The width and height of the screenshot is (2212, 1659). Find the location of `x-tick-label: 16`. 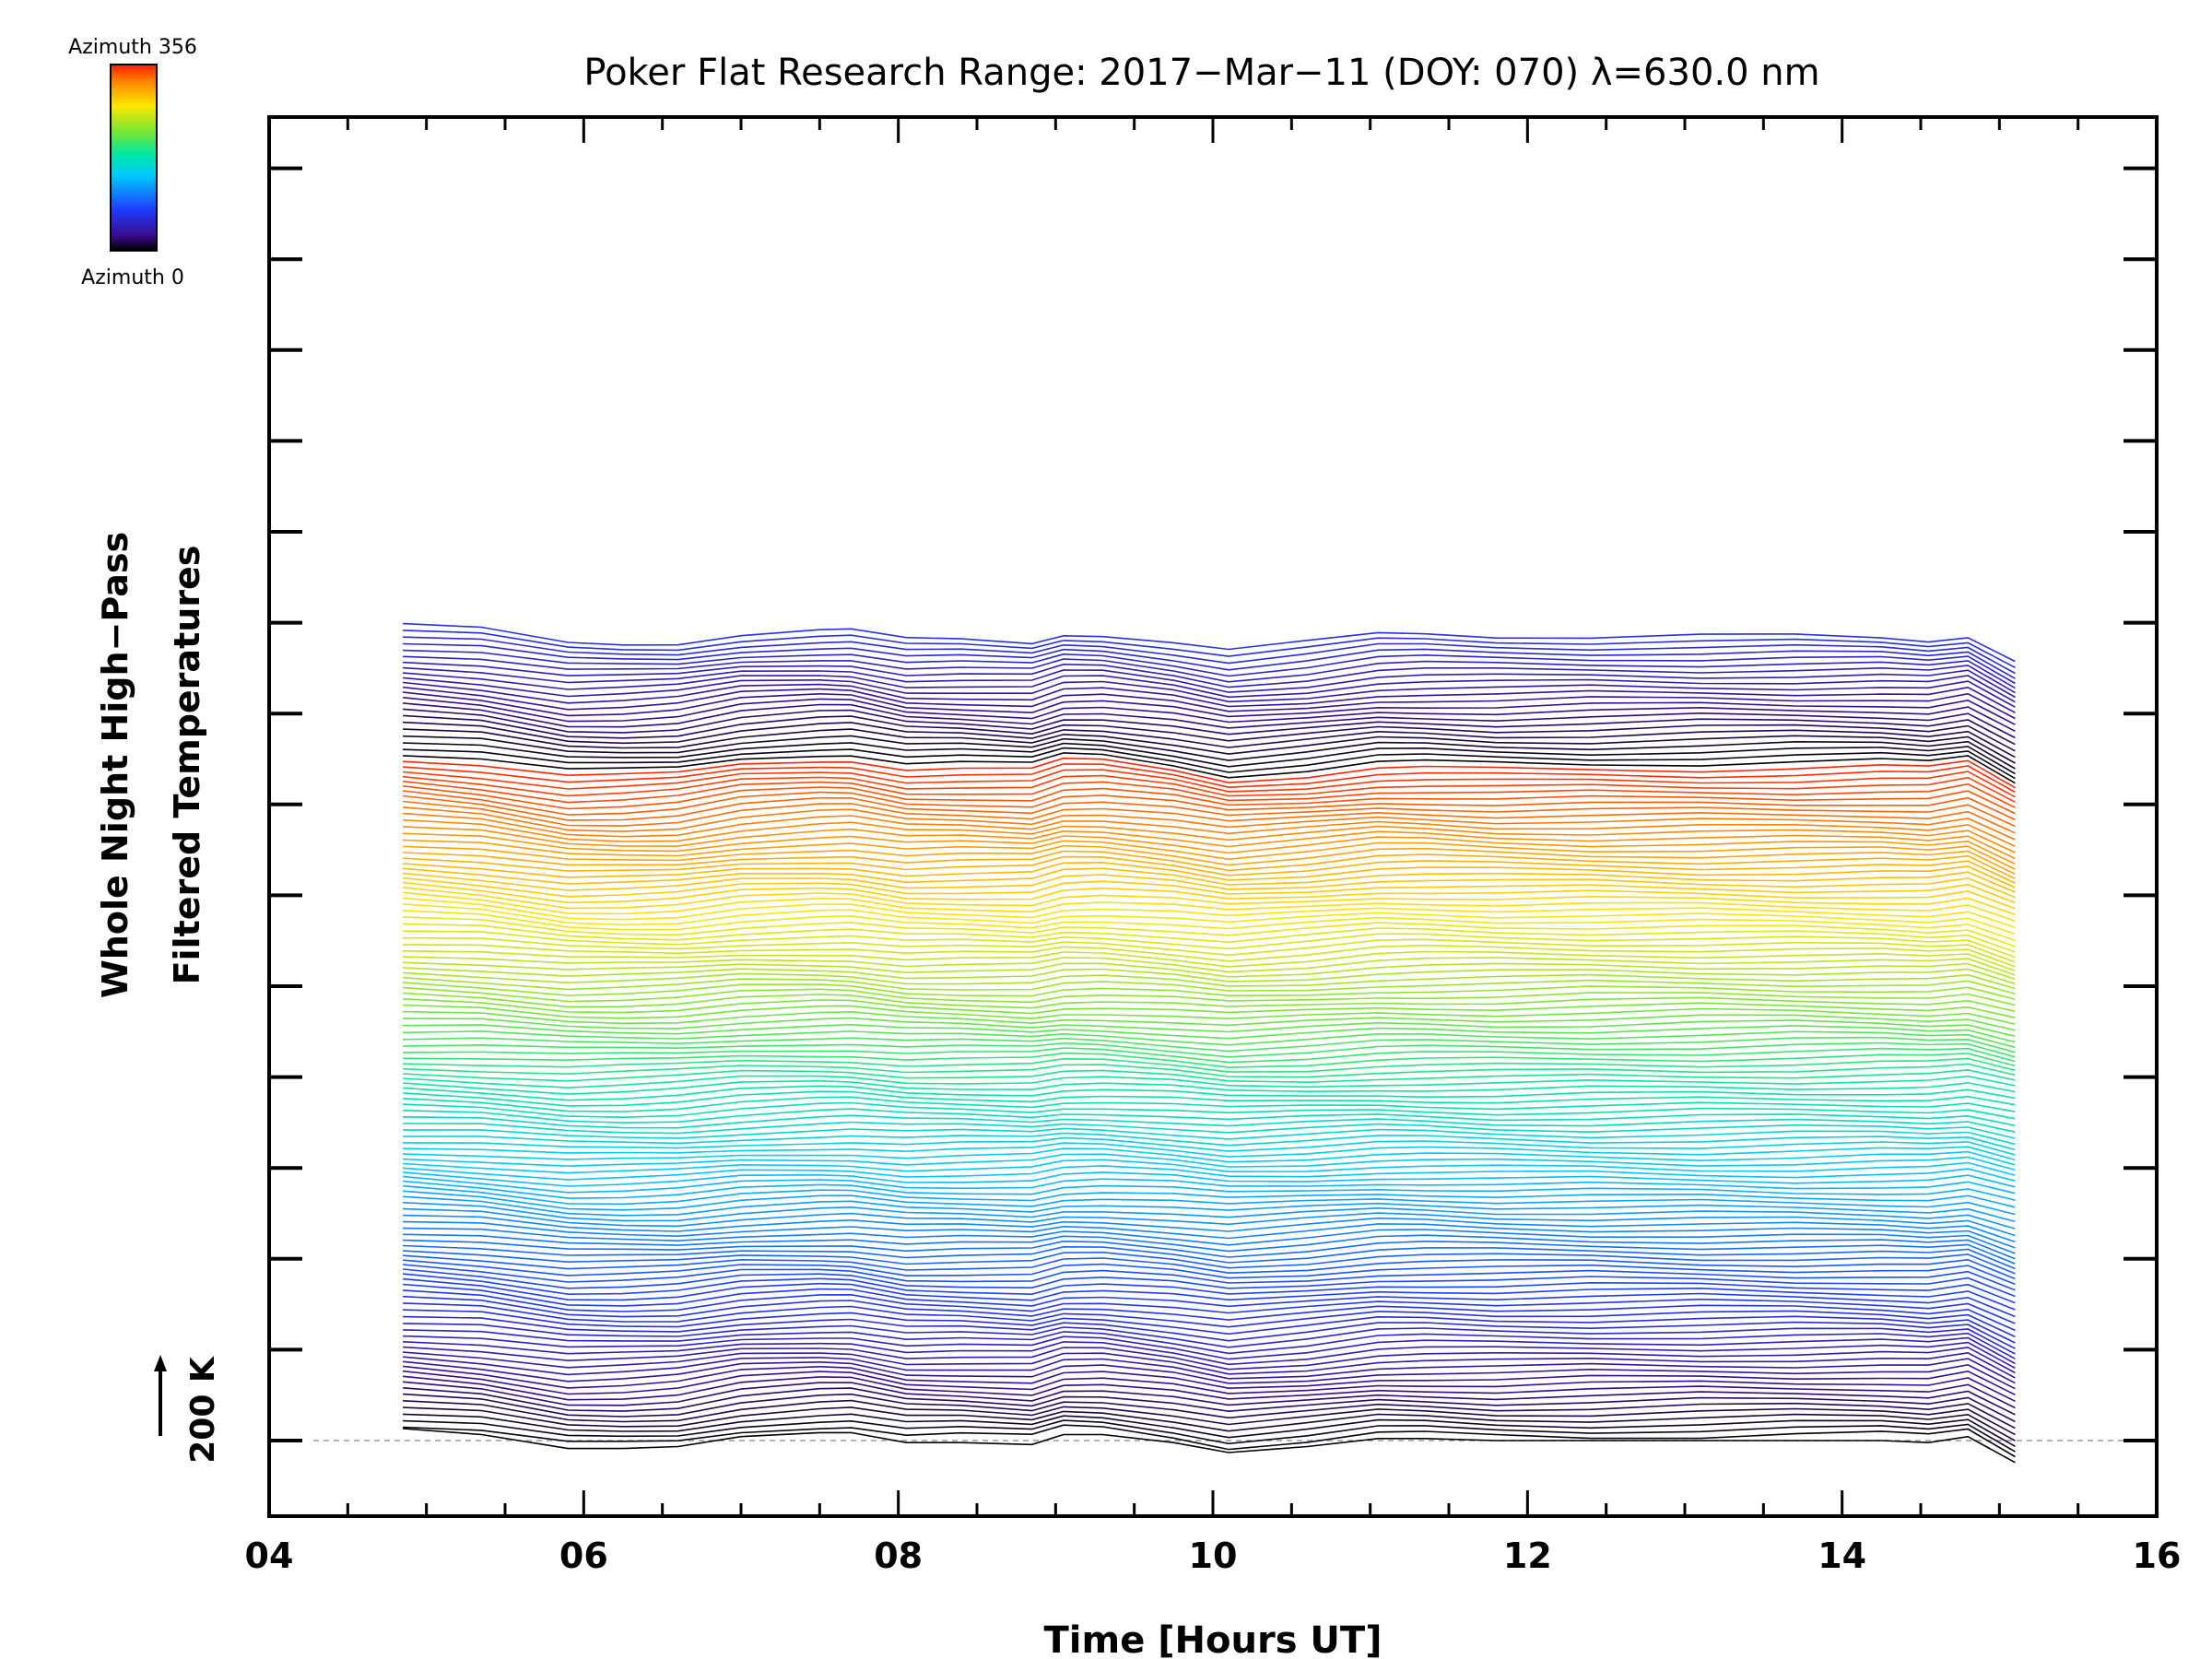

x-tick-label: 16 is located at coordinates (2157, 1555).